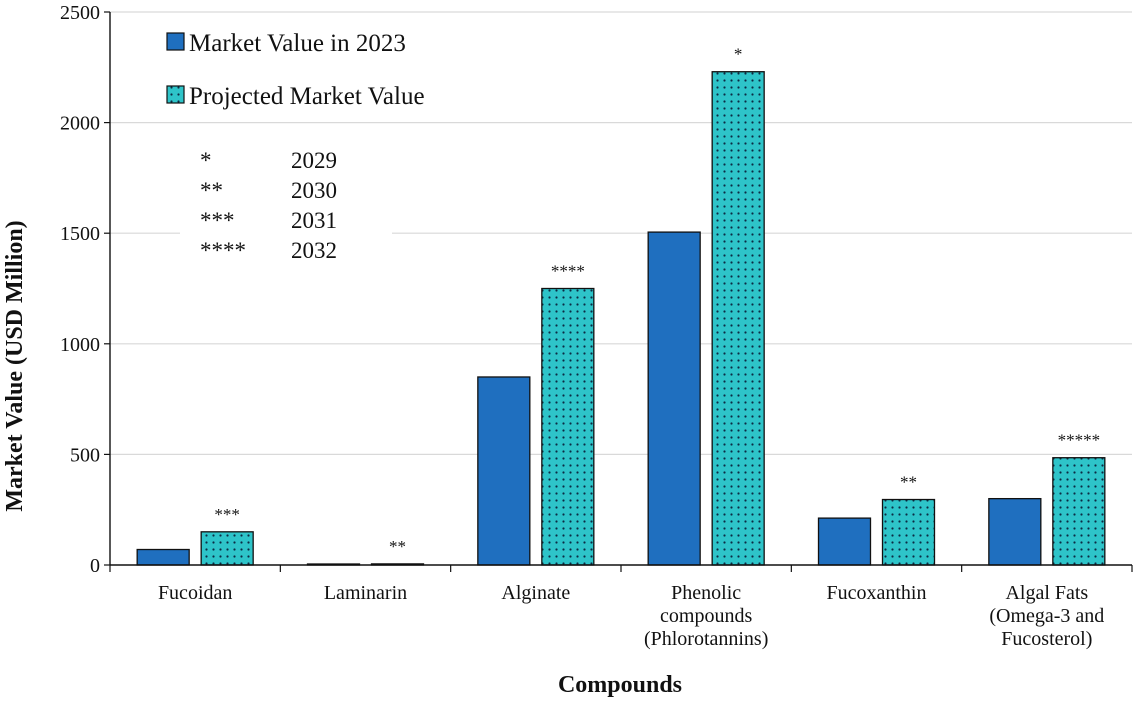 The width and height of the screenshot is (1133, 702). I want to click on y-tick-label: 500, so click(85, 455).